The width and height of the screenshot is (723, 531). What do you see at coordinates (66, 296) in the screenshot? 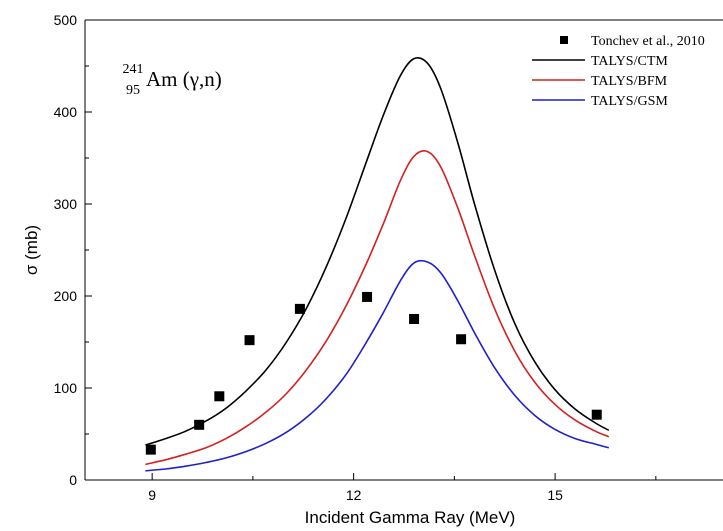
I see `y-tick-label: 200` at bounding box center [66, 296].